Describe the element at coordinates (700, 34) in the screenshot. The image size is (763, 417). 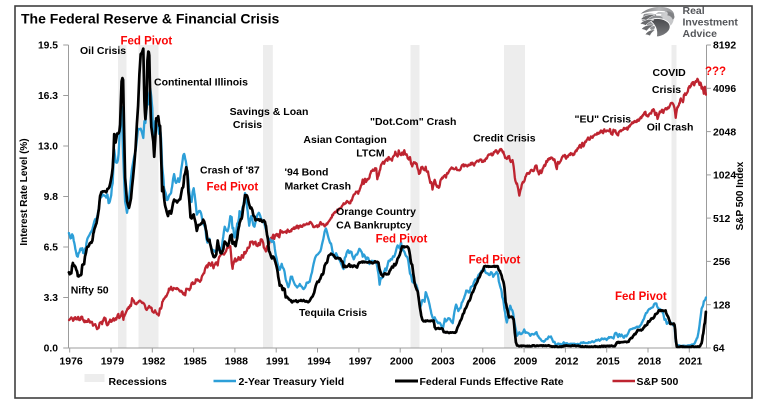
I see `svg-text: Advice` at that location.